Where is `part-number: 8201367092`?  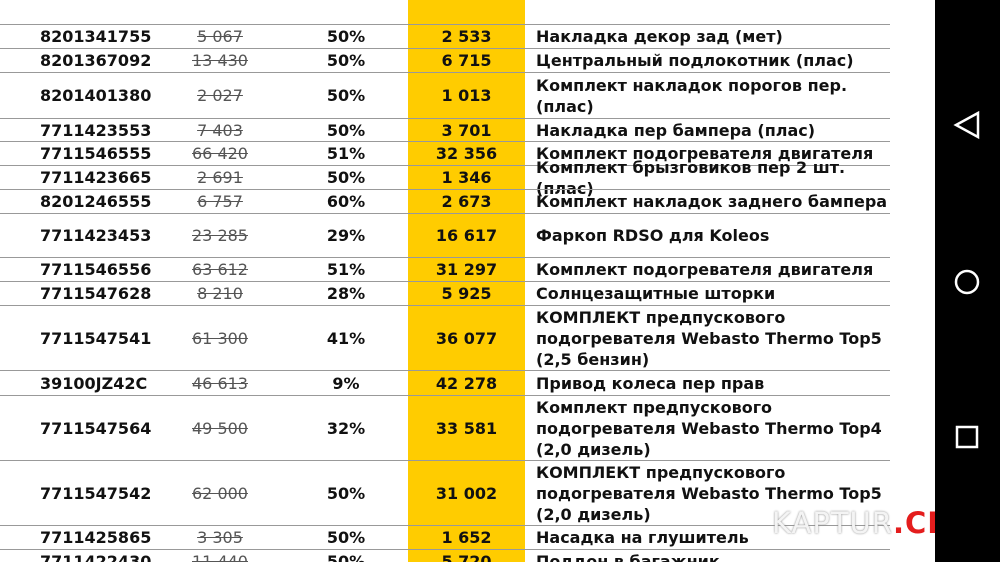
part-number: 8201367092 is located at coordinates (96, 60).